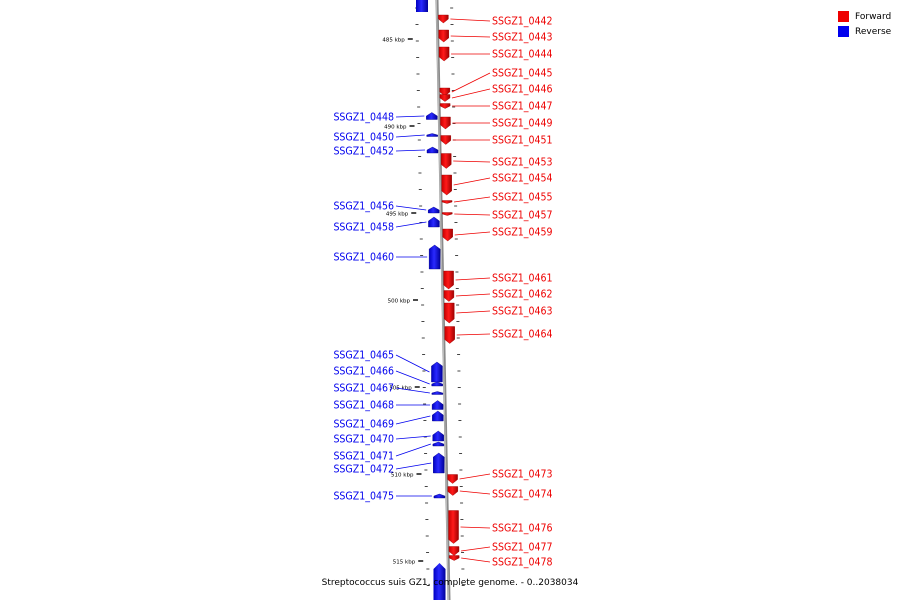  What do you see at coordinates (363, 138) in the screenshot?
I see `reverse-gene-label: SSGZ1_0450` at bounding box center [363, 138].